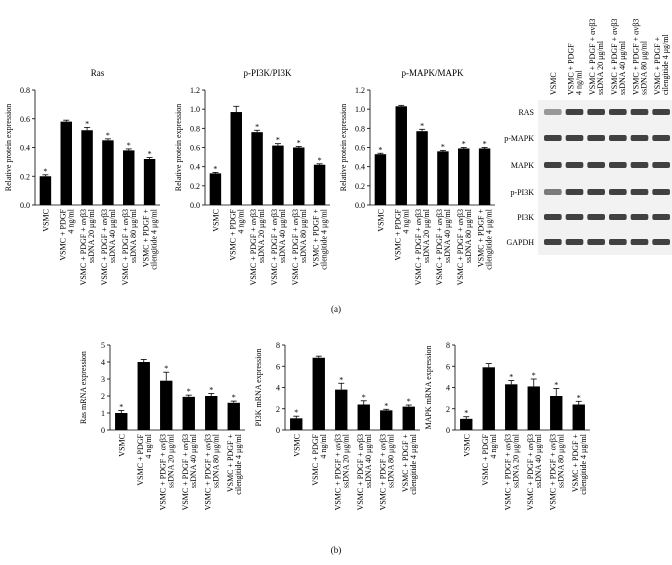 The height and width of the screenshot is (565, 672). I want to click on blot-row-label: RAS, so click(526, 112).